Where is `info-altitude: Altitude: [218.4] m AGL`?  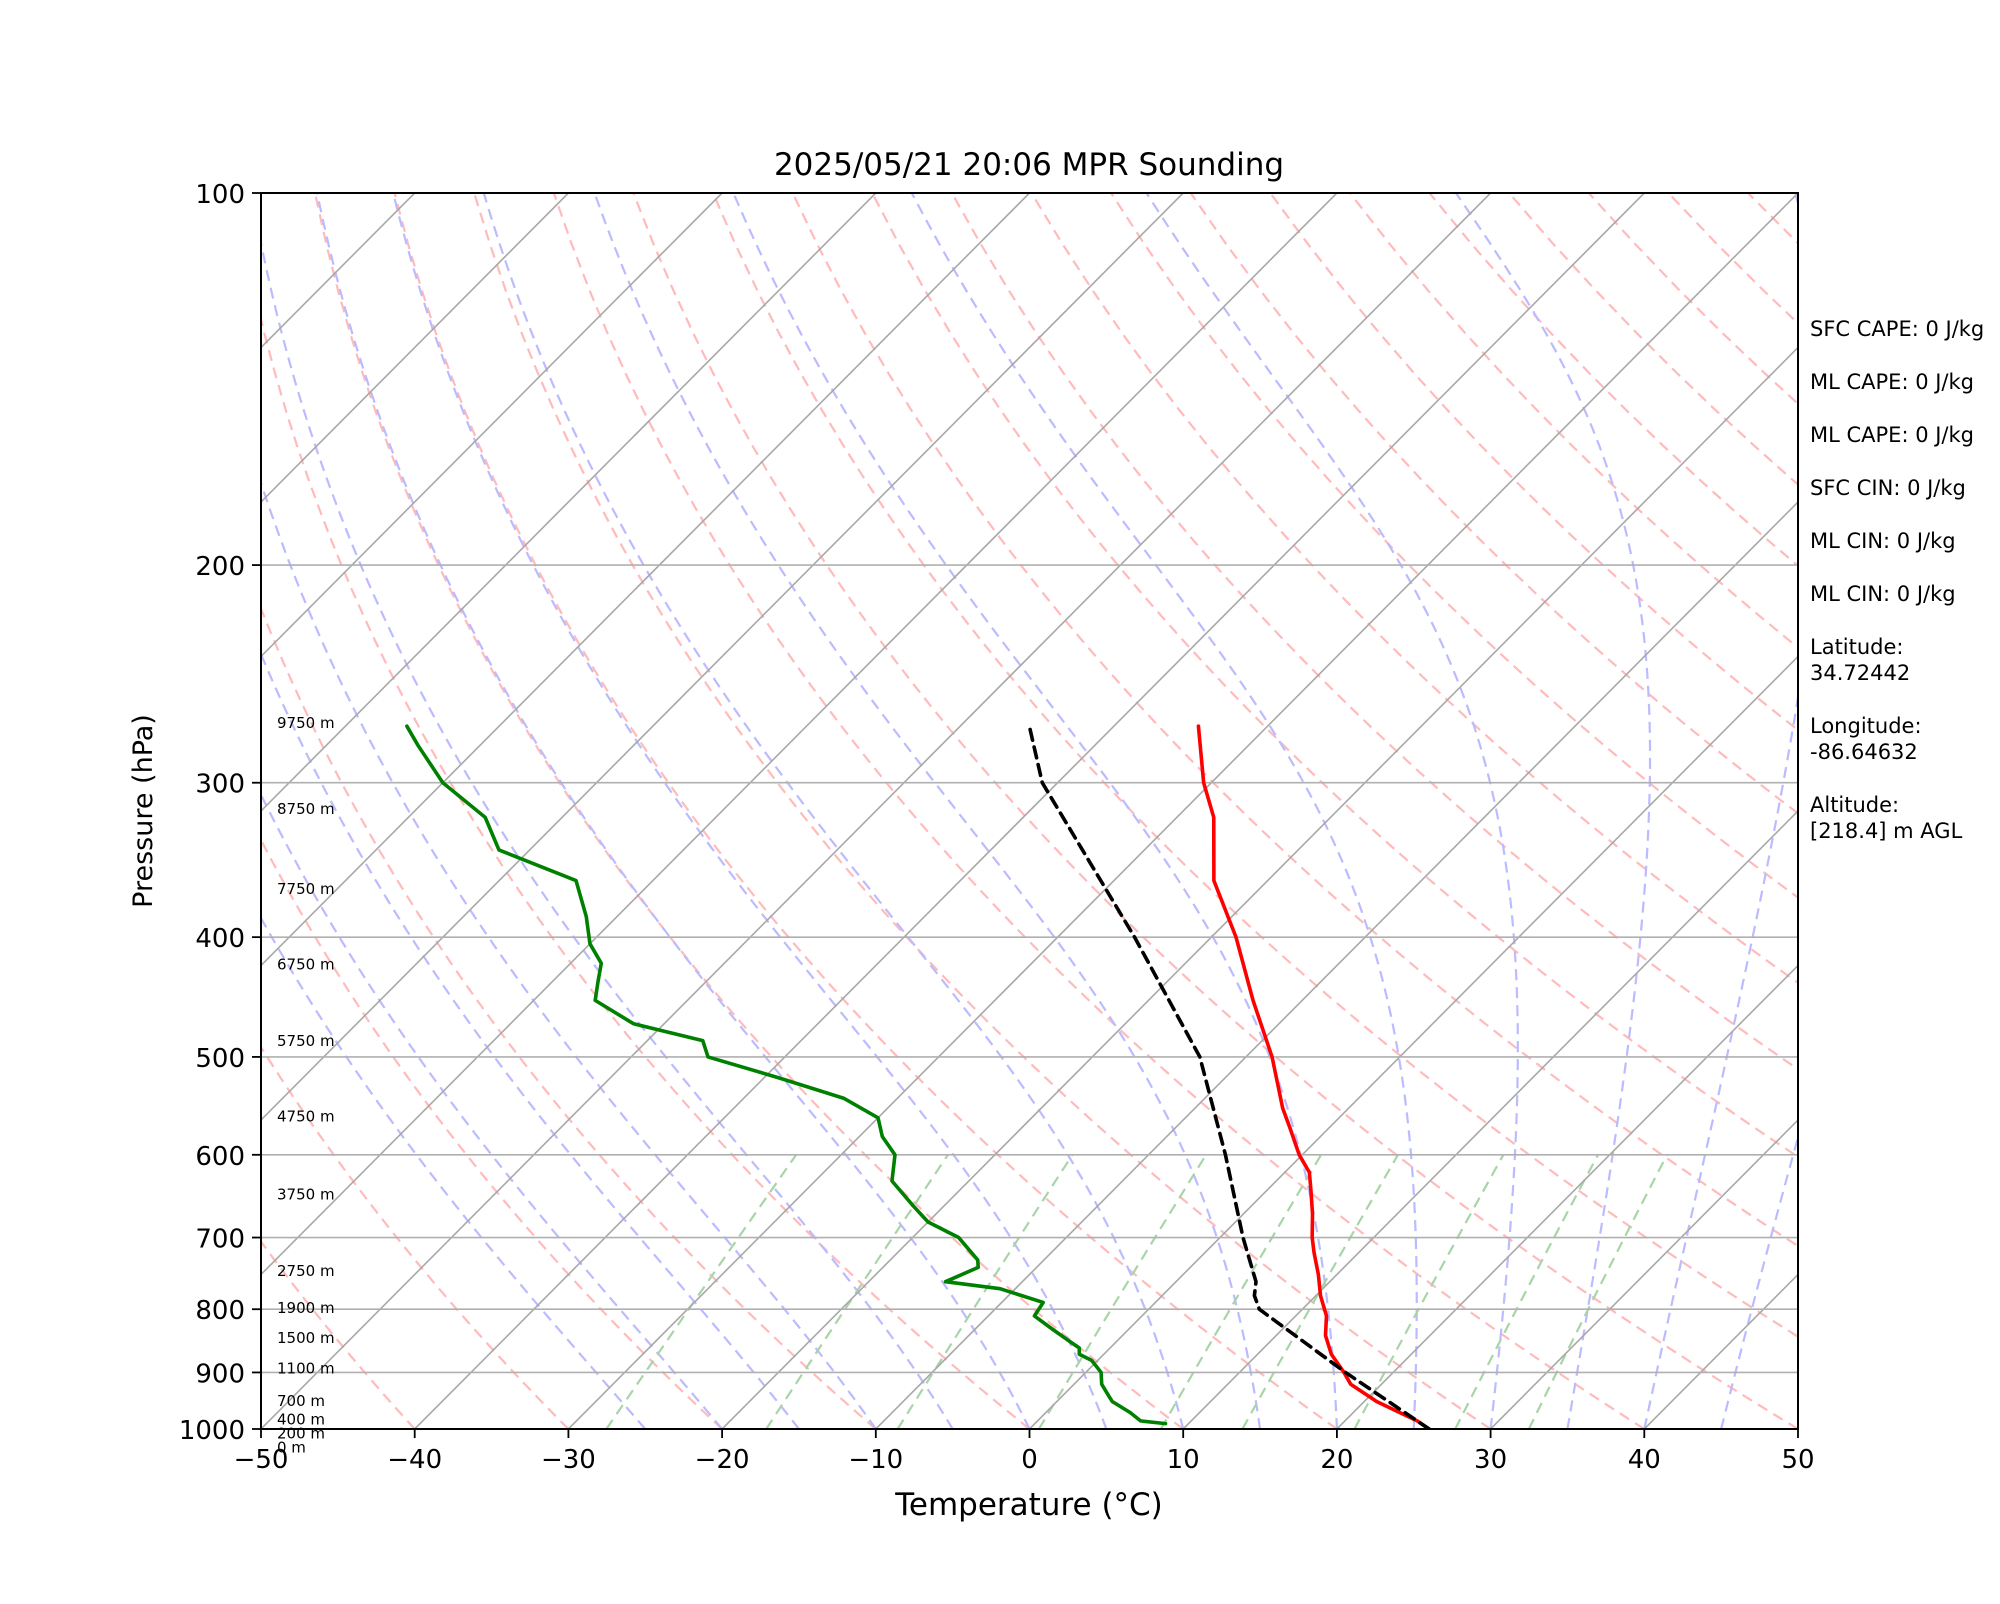
info-altitude: Altitude: [218.4] m AGL is located at coordinates (1902, 818).